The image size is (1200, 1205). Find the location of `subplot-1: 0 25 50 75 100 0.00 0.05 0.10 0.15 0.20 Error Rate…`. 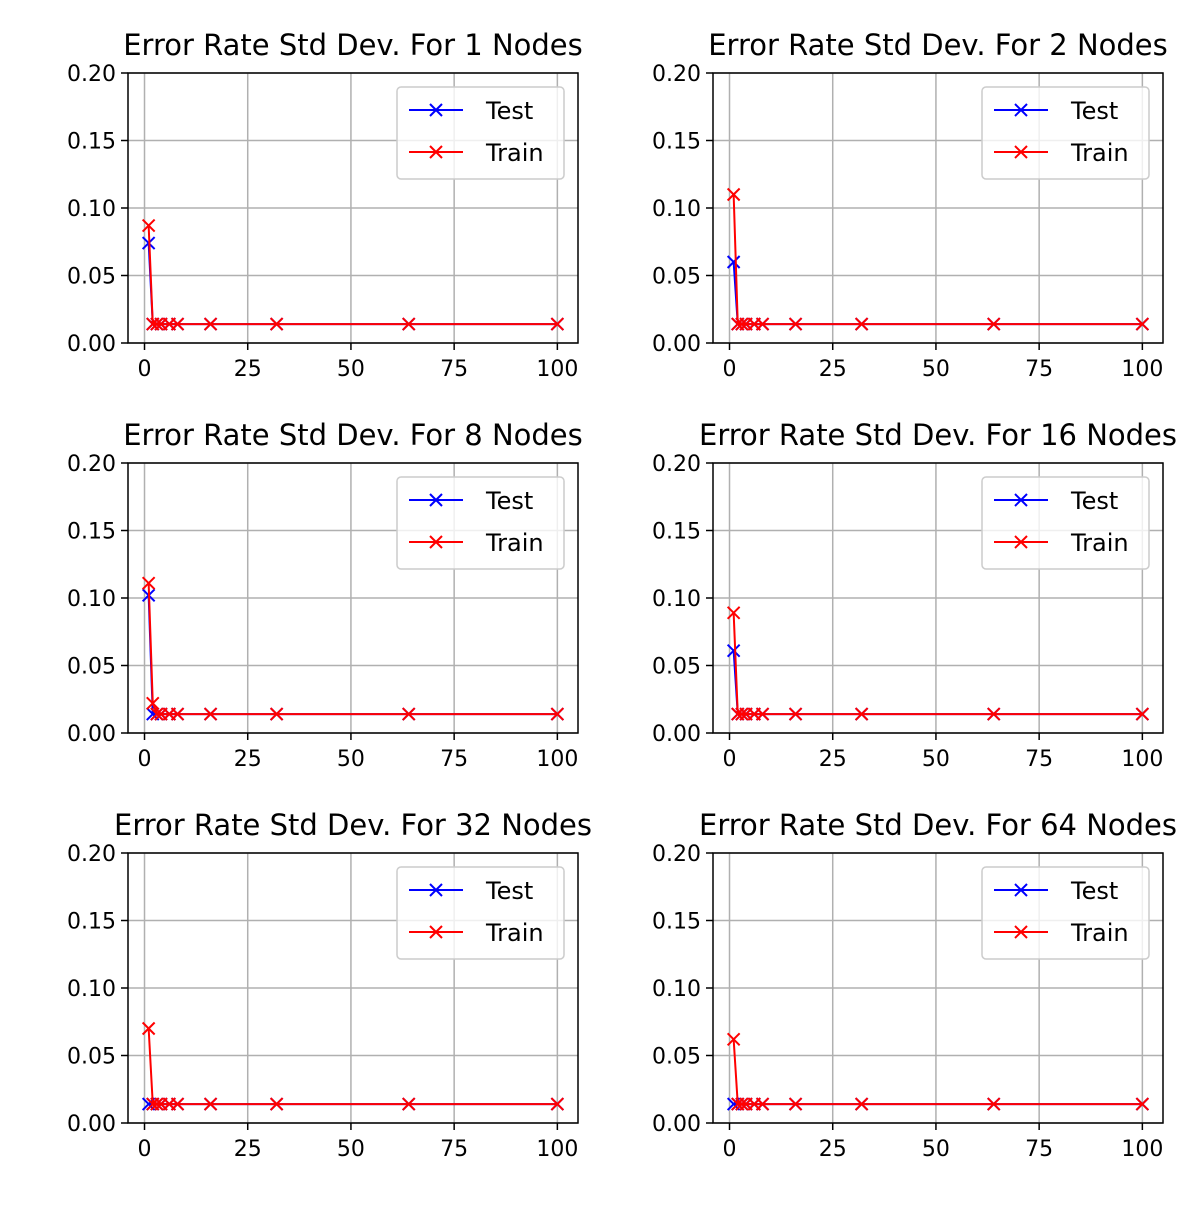

subplot-1: 0 25 50 75 100 0.00 0.05 0.10 0.15 0.20 Error Rate… is located at coordinates (325, 205).